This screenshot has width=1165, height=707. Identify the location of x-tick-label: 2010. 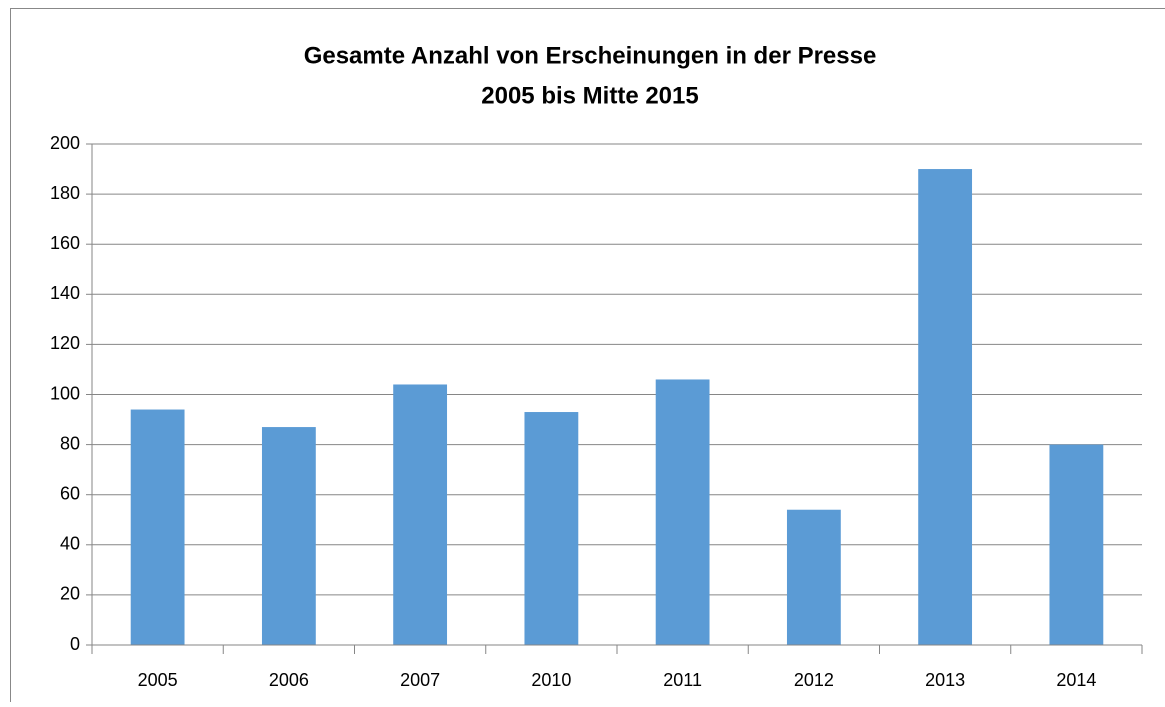
(551, 680).